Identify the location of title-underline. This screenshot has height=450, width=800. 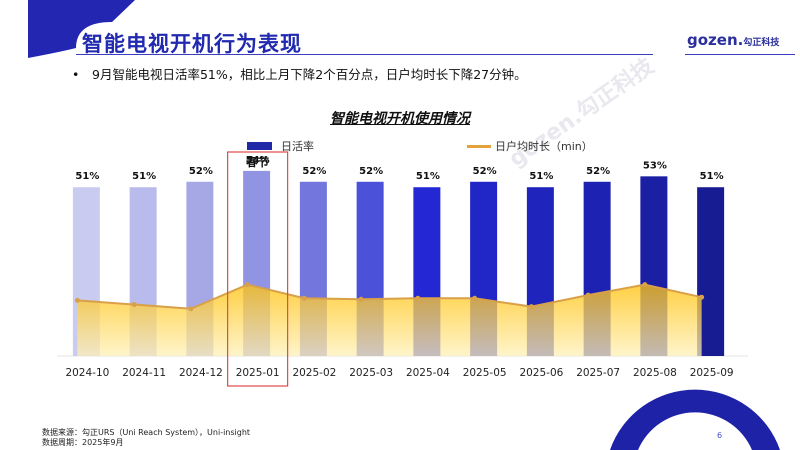
(364, 54).